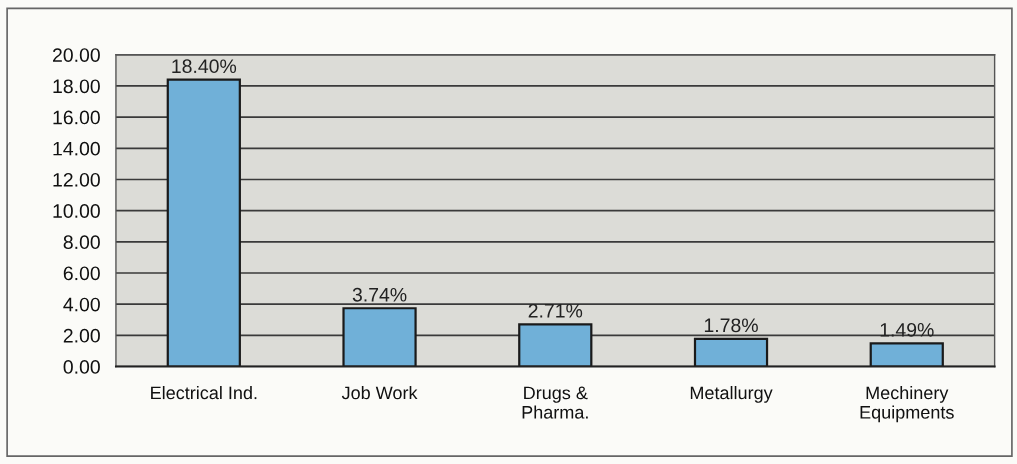 This screenshot has height=464, width=1017. I want to click on y-tick-label: 14.00, so click(76, 148).